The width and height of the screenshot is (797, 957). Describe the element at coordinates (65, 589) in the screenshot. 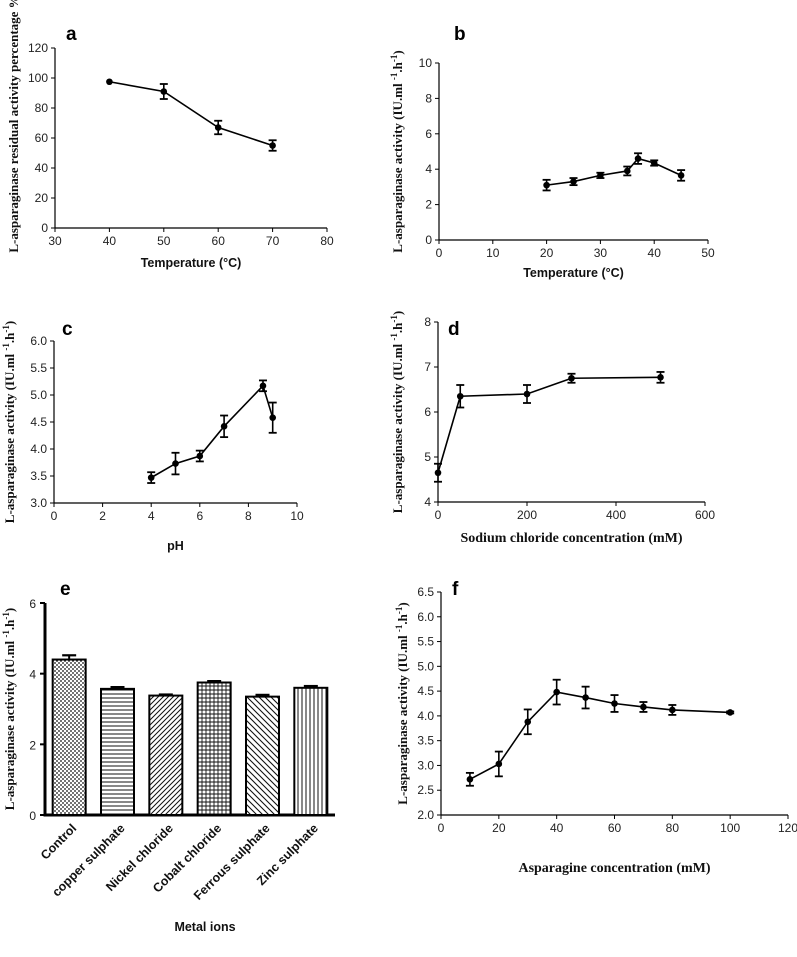

I see `panel-letter: e` at that location.